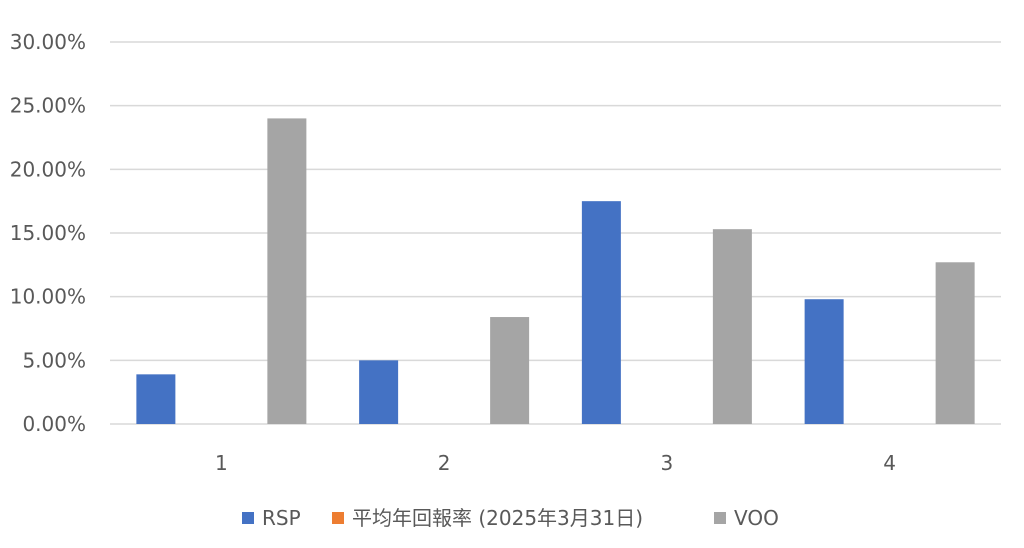 Image resolution: width=1024 pixels, height=548 pixels. What do you see at coordinates (48, 169) in the screenshot?
I see `y-tick-label: 20.00%` at bounding box center [48, 169].